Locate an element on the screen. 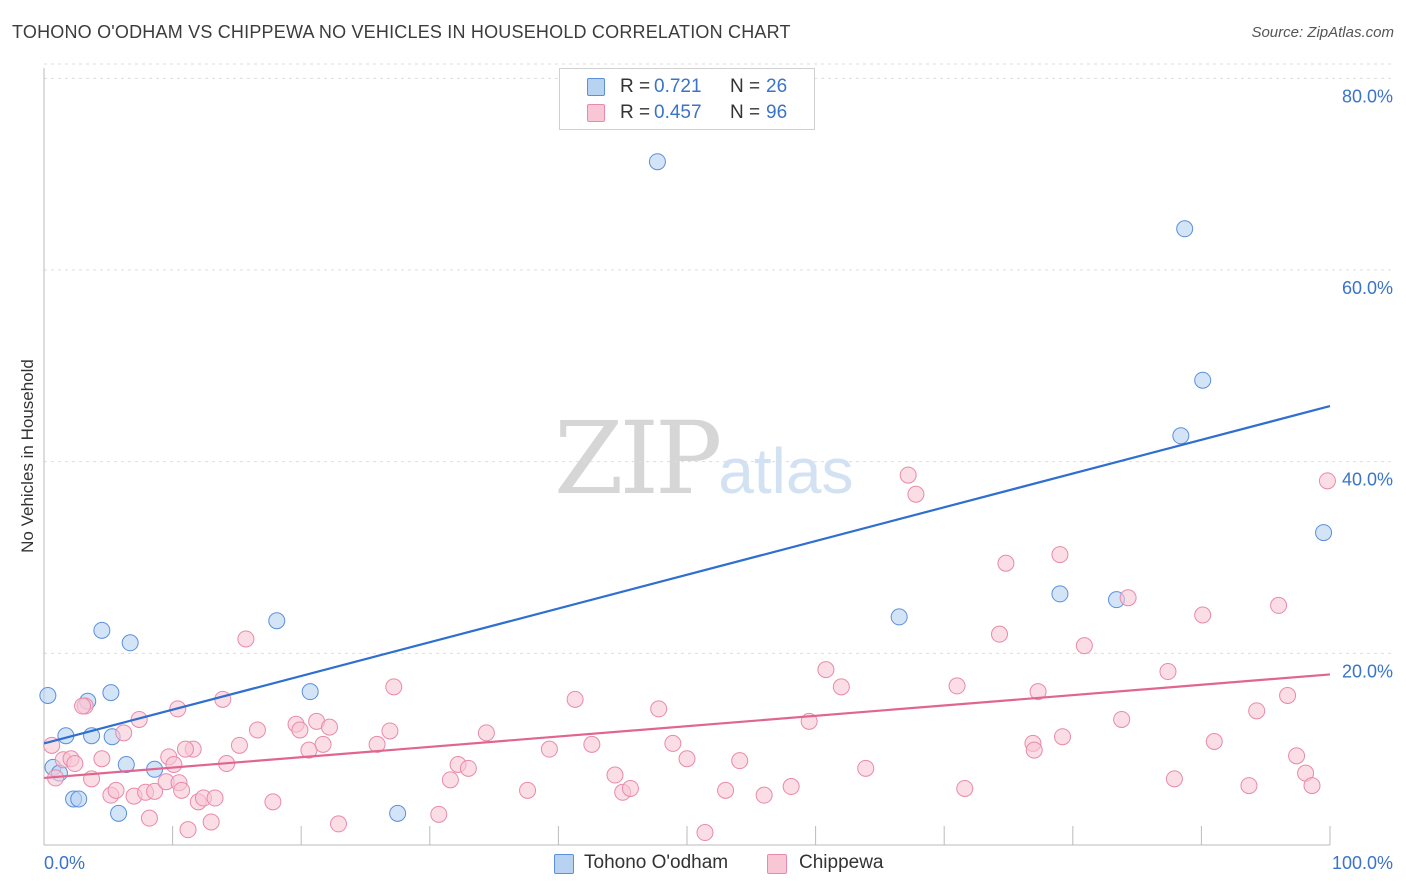 The image size is (1406, 892). trend-line-chippewa is located at coordinates (687, 726).